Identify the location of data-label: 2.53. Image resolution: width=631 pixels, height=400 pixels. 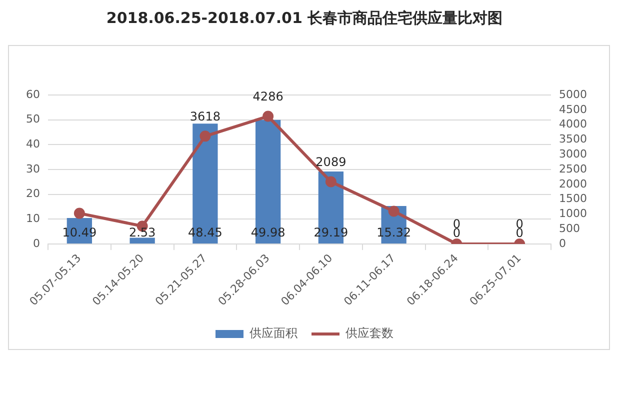
(142, 233).